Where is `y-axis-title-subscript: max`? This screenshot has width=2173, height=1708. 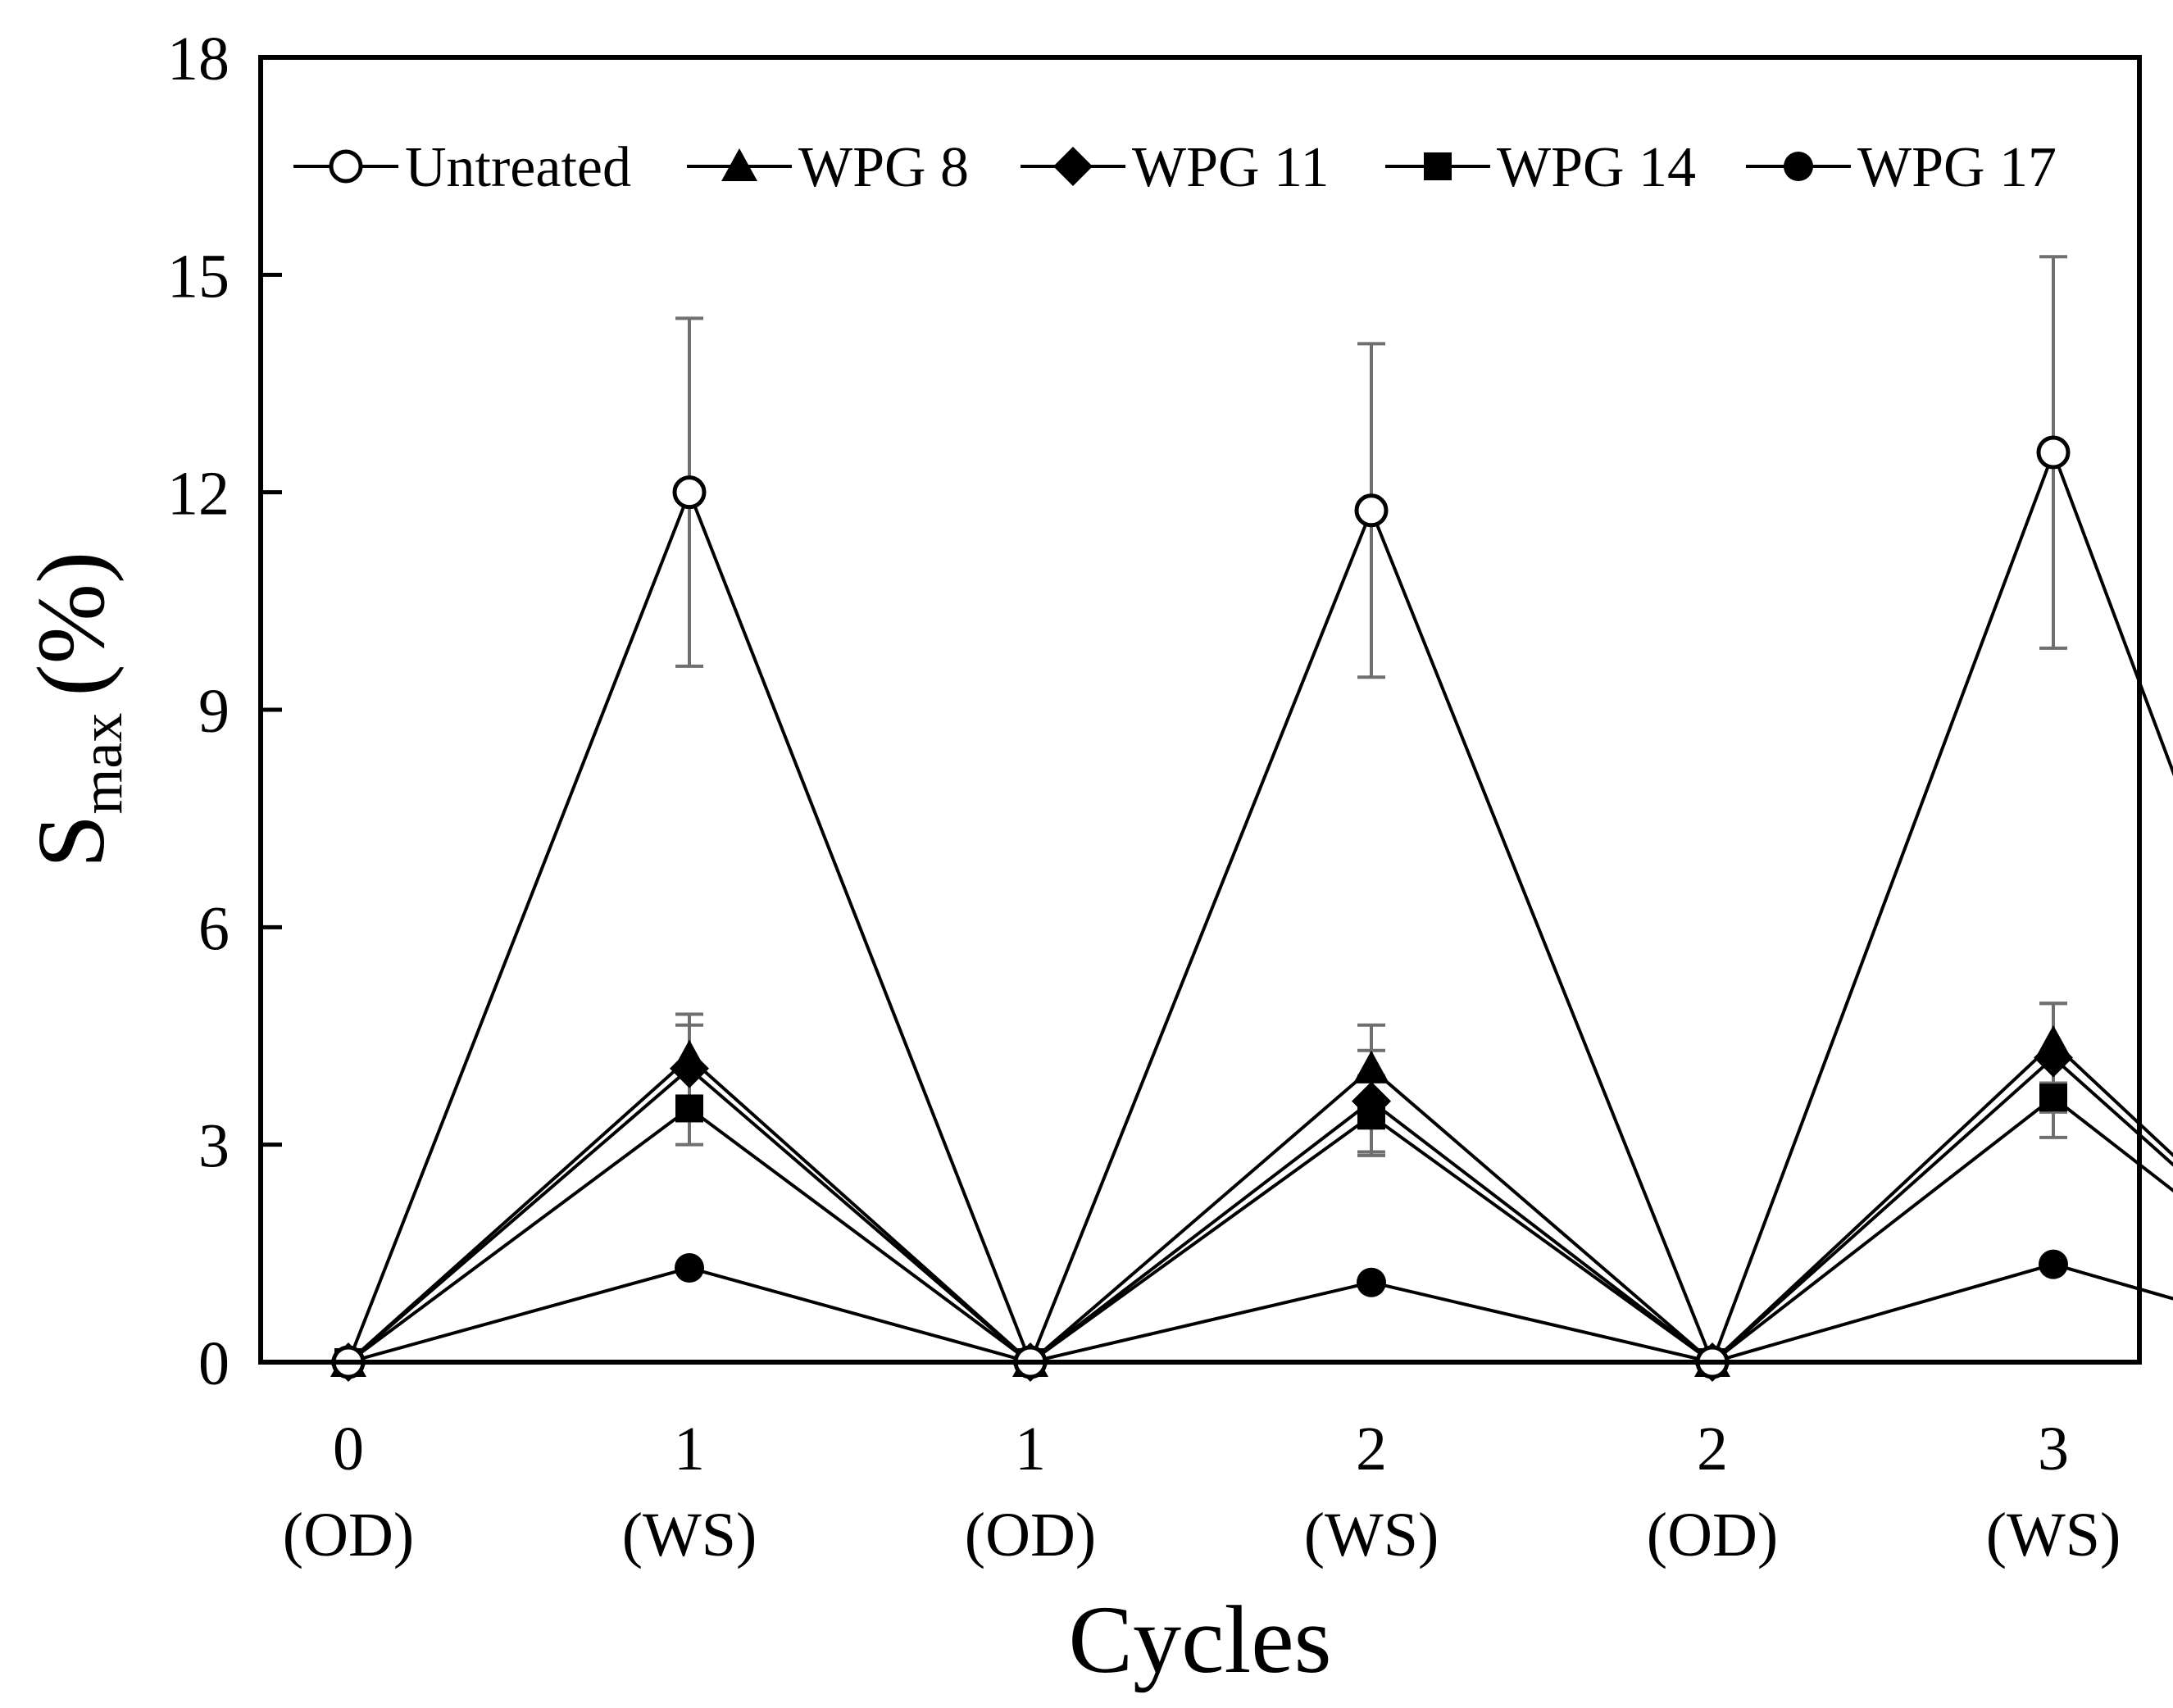
y-axis-title-subscript: max is located at coordinates (101, 764).